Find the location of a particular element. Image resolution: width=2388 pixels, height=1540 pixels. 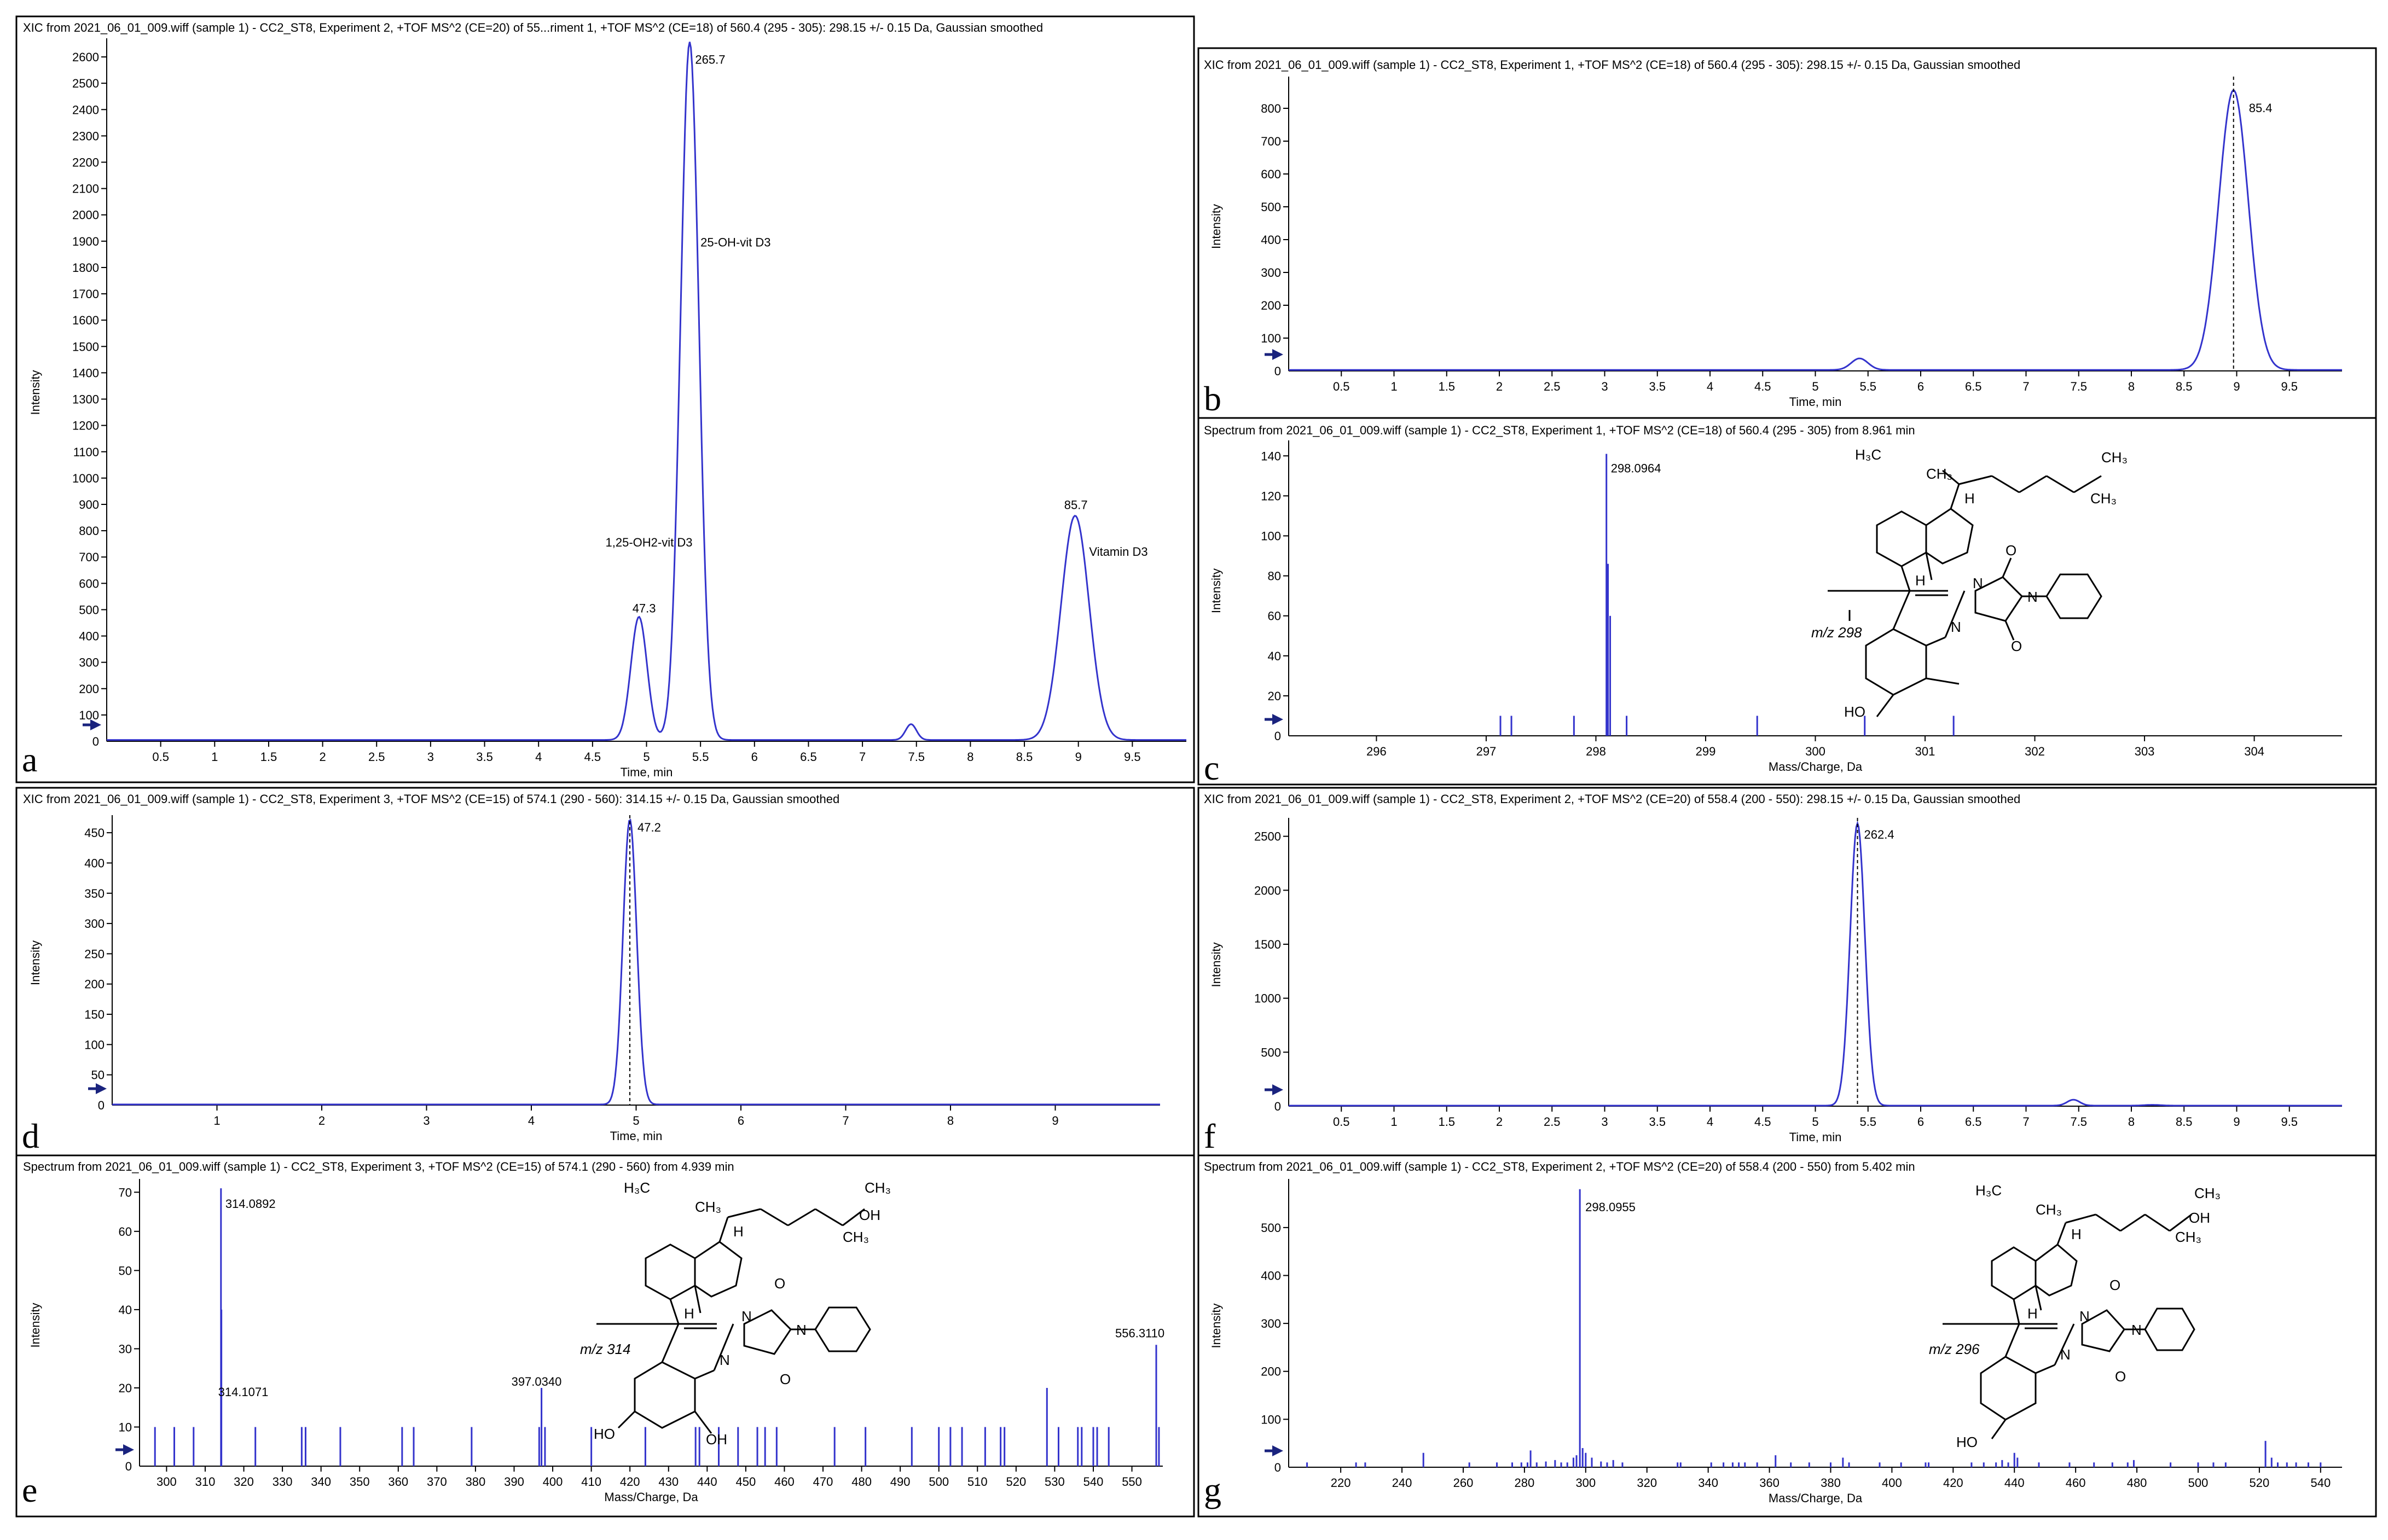

peak-annotation: 25-OH-vit D3 is located at coordinates (735, 242).